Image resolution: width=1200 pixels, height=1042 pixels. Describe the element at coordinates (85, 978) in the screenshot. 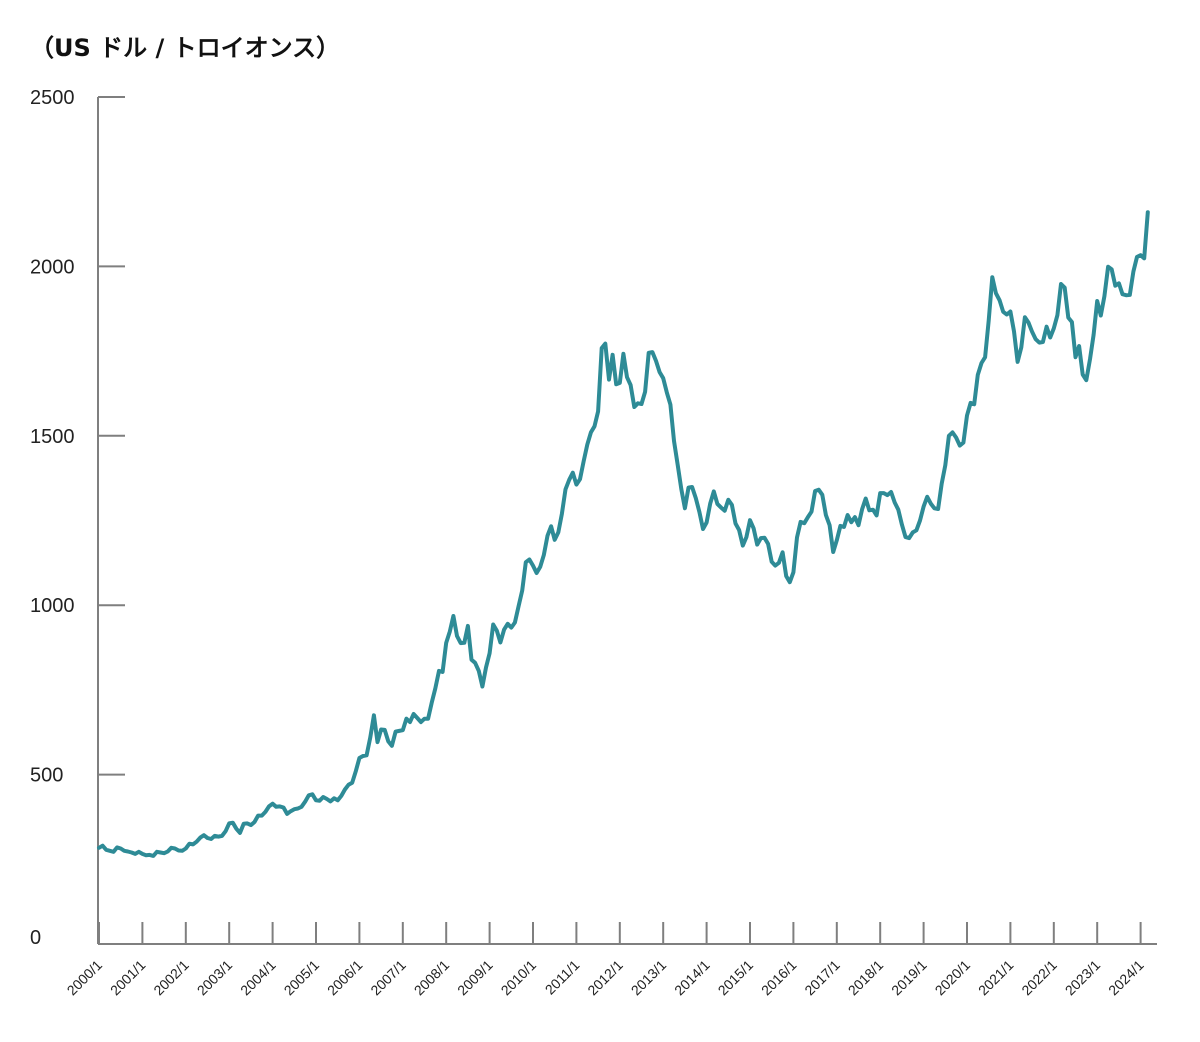

I see `x-tick-label: 2000/1` at that location.